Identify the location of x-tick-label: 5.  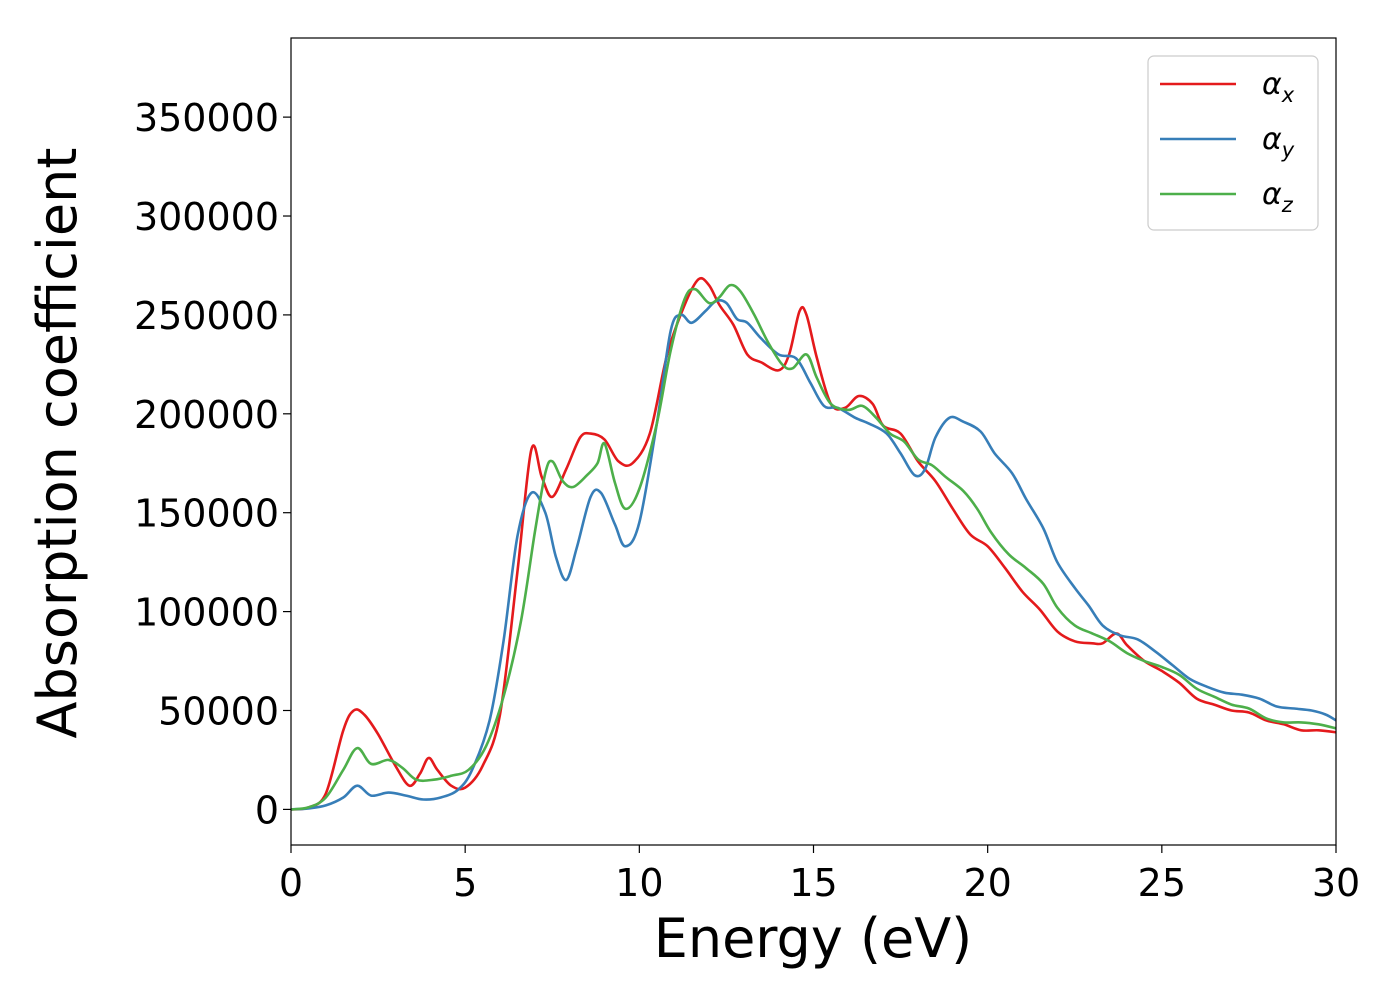
(465, 883).